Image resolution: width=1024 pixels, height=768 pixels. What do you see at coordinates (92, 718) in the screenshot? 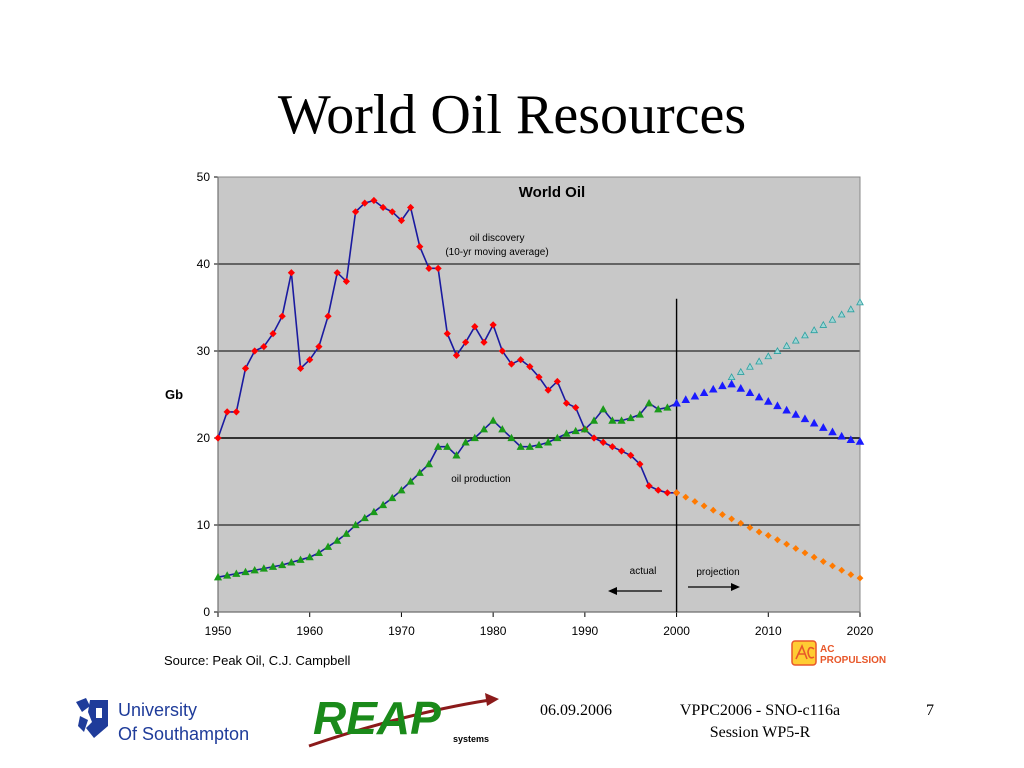
I see `southampton-crest-icon` at bounding box center [92, 718].